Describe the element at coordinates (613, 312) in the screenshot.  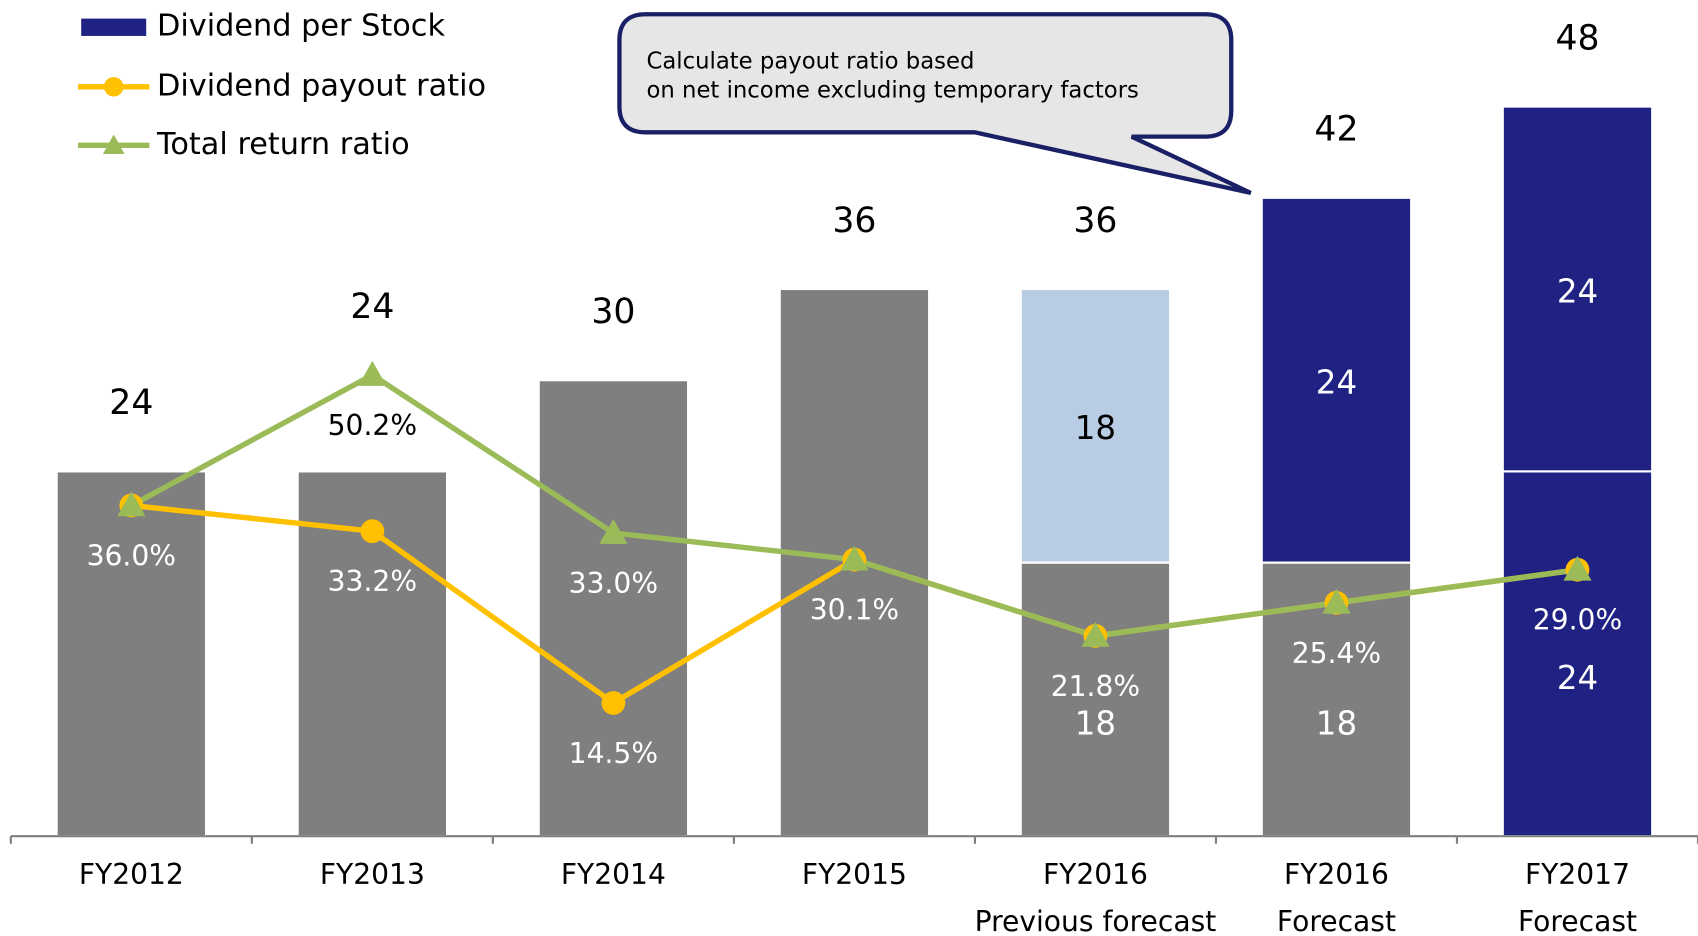
I see `total-label: 30` at that location.